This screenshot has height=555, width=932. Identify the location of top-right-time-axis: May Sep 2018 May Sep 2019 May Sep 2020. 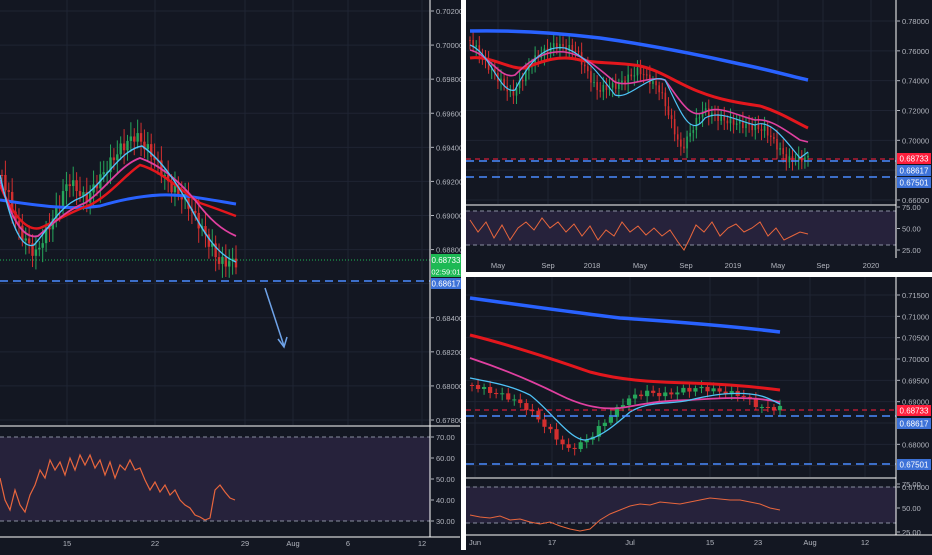
(685, 265).